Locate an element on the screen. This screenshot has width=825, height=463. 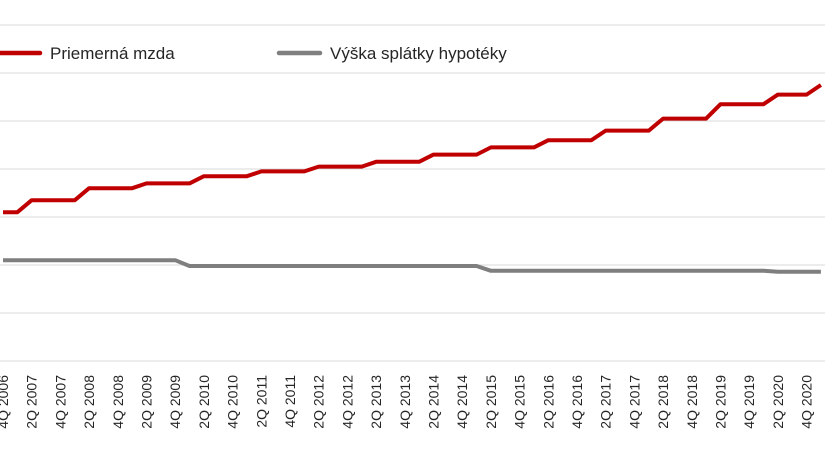
x-tick-label: 2Q 2012 is located at coordinates (319, 402).